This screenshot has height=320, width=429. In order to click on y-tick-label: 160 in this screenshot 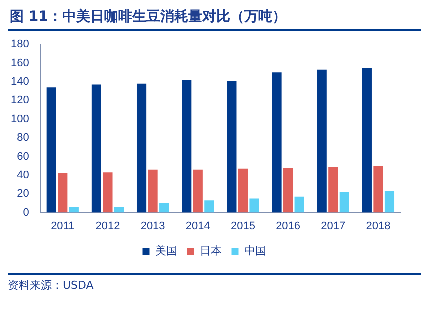, I will do `click(20, 63)`.